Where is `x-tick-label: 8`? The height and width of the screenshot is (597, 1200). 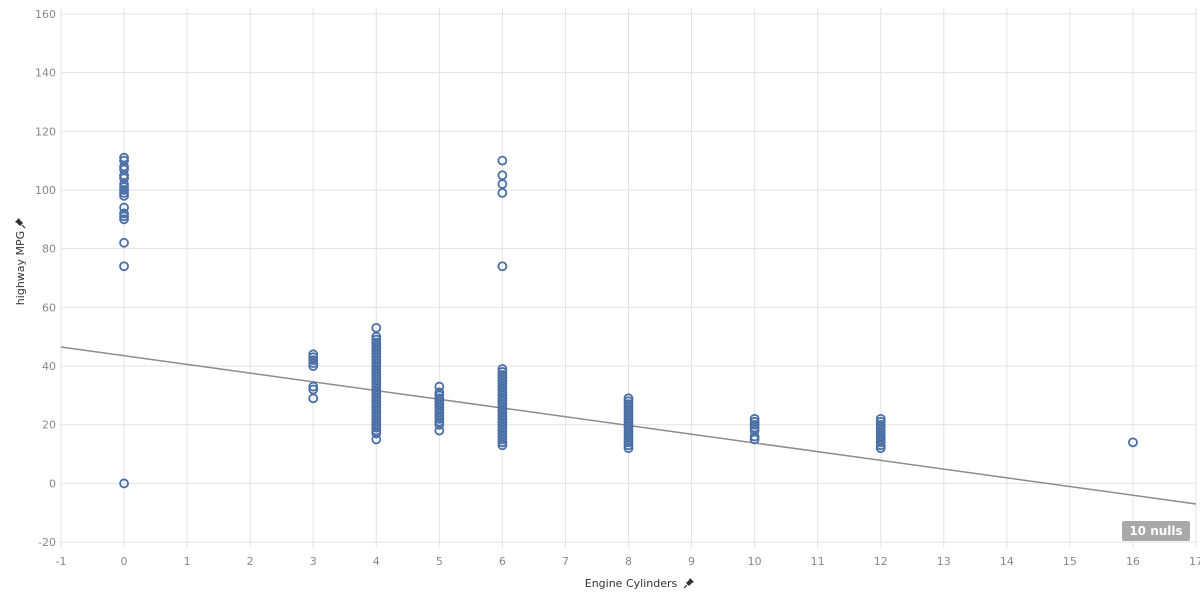 x-tick-label: 8 is located at coordinates (628, 561).